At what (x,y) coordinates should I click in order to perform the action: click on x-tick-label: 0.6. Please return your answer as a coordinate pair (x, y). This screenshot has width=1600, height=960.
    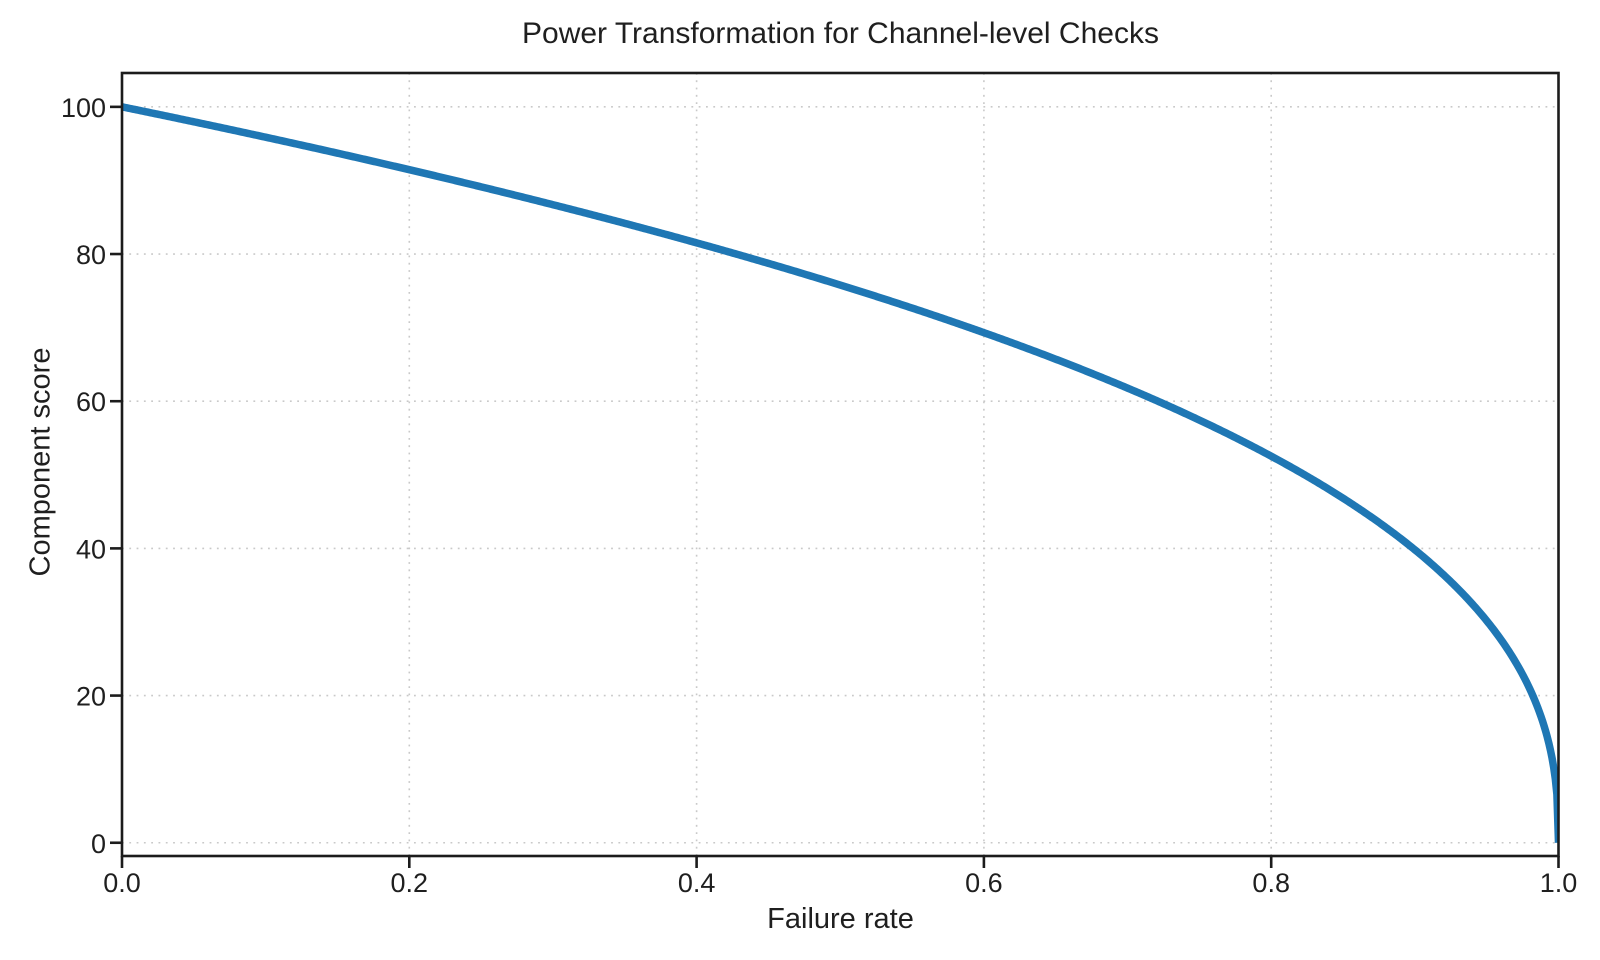
    Looking at the image, I should click on (984, 883).